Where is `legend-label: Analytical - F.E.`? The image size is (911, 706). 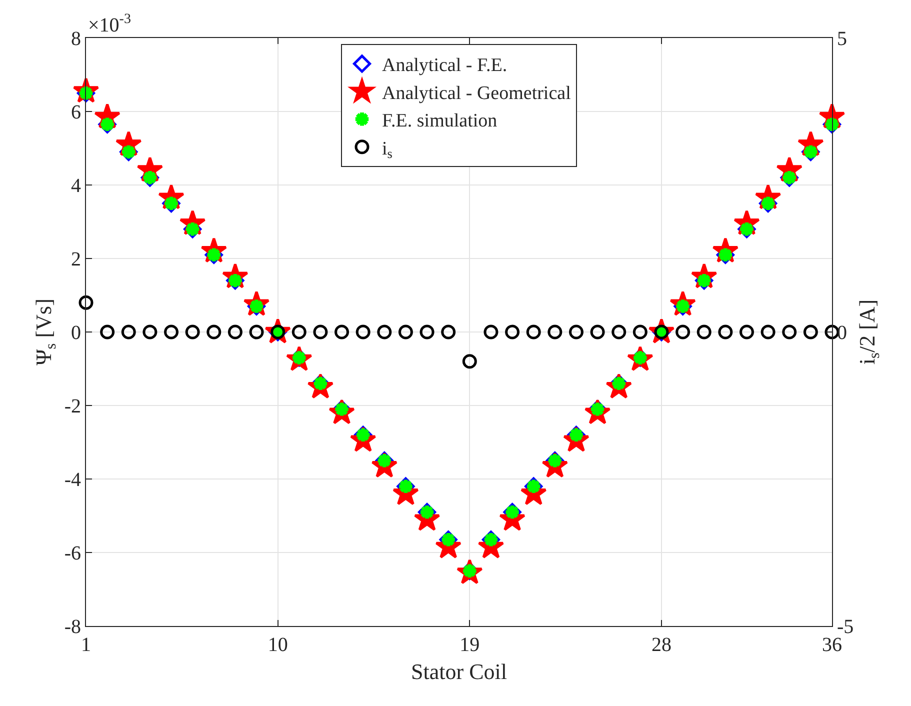
legend-label: Analytical - F.E. is located at coordinates (445, 65).